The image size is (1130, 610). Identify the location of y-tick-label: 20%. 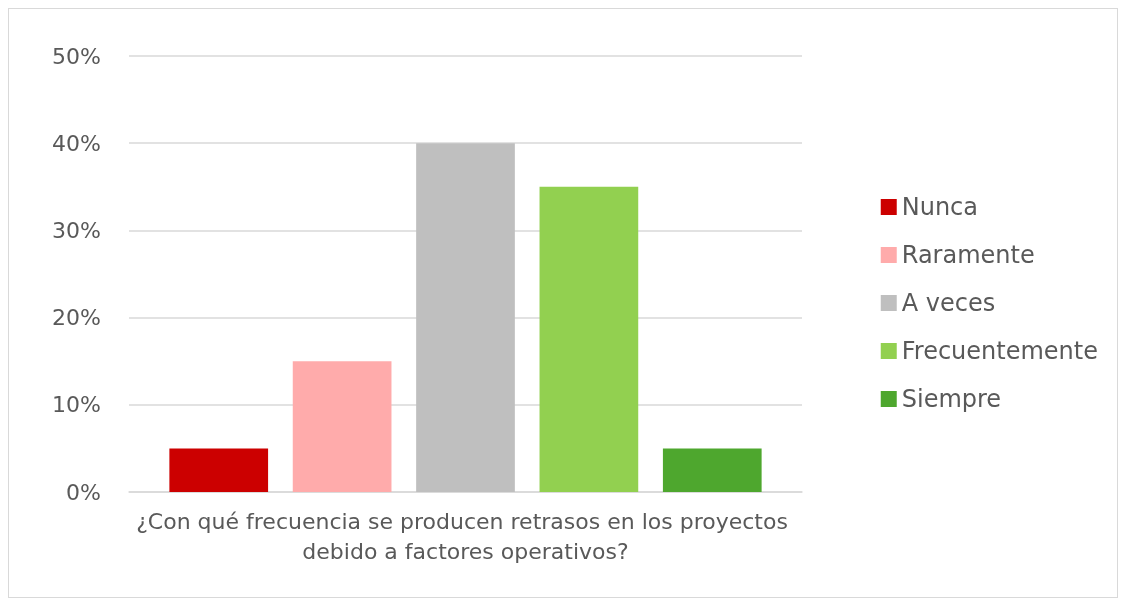
(76, 318).